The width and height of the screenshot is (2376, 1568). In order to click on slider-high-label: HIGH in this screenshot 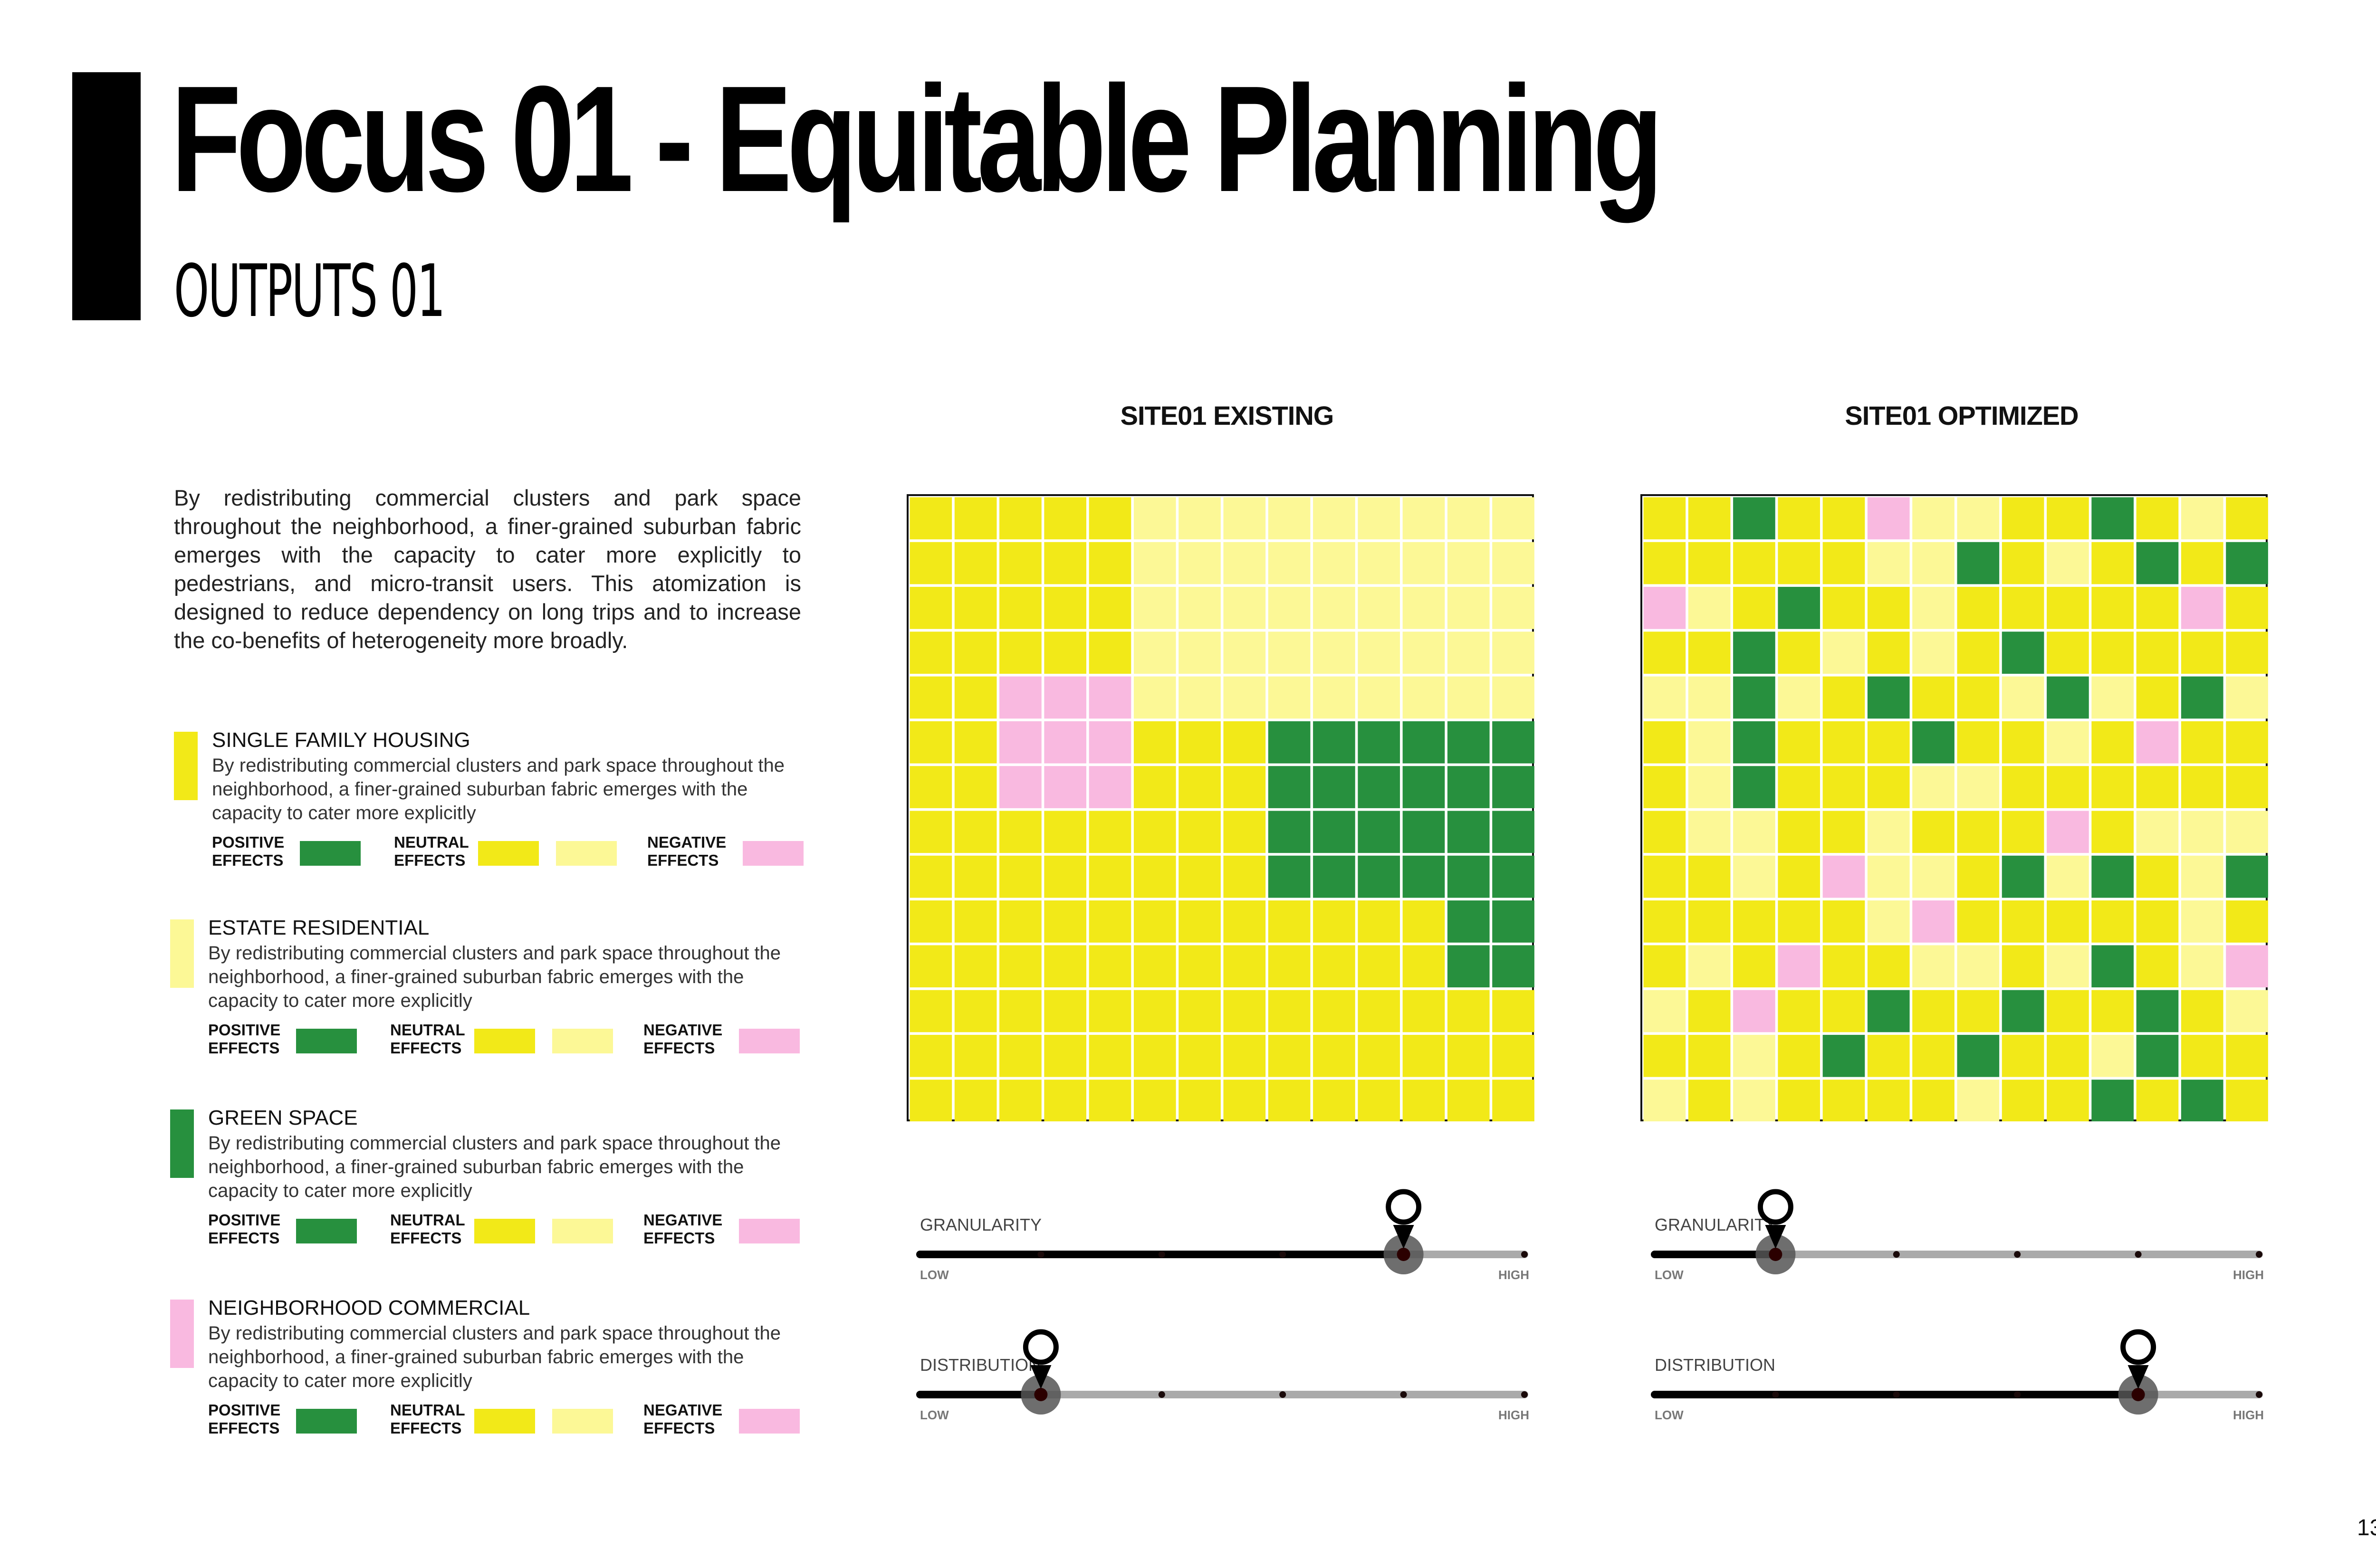, I will do `click(1513, 1415)`.